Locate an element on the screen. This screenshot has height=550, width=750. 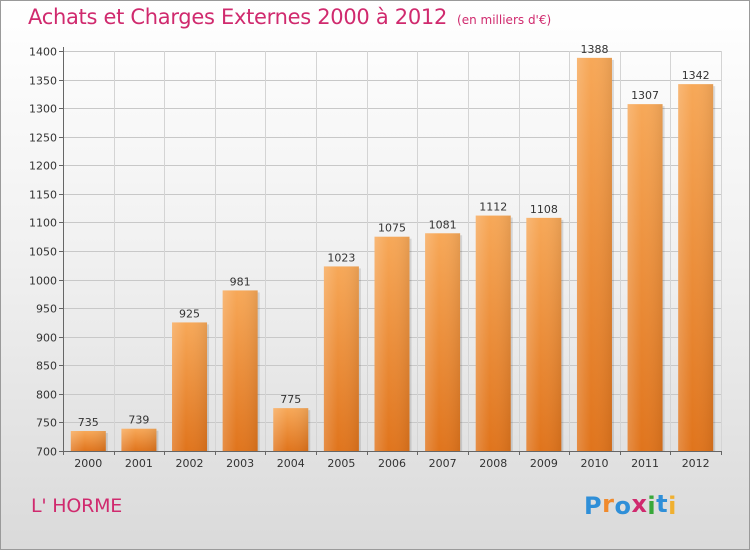
y-tick-label: 1300 is located at coordinates (43, 109).